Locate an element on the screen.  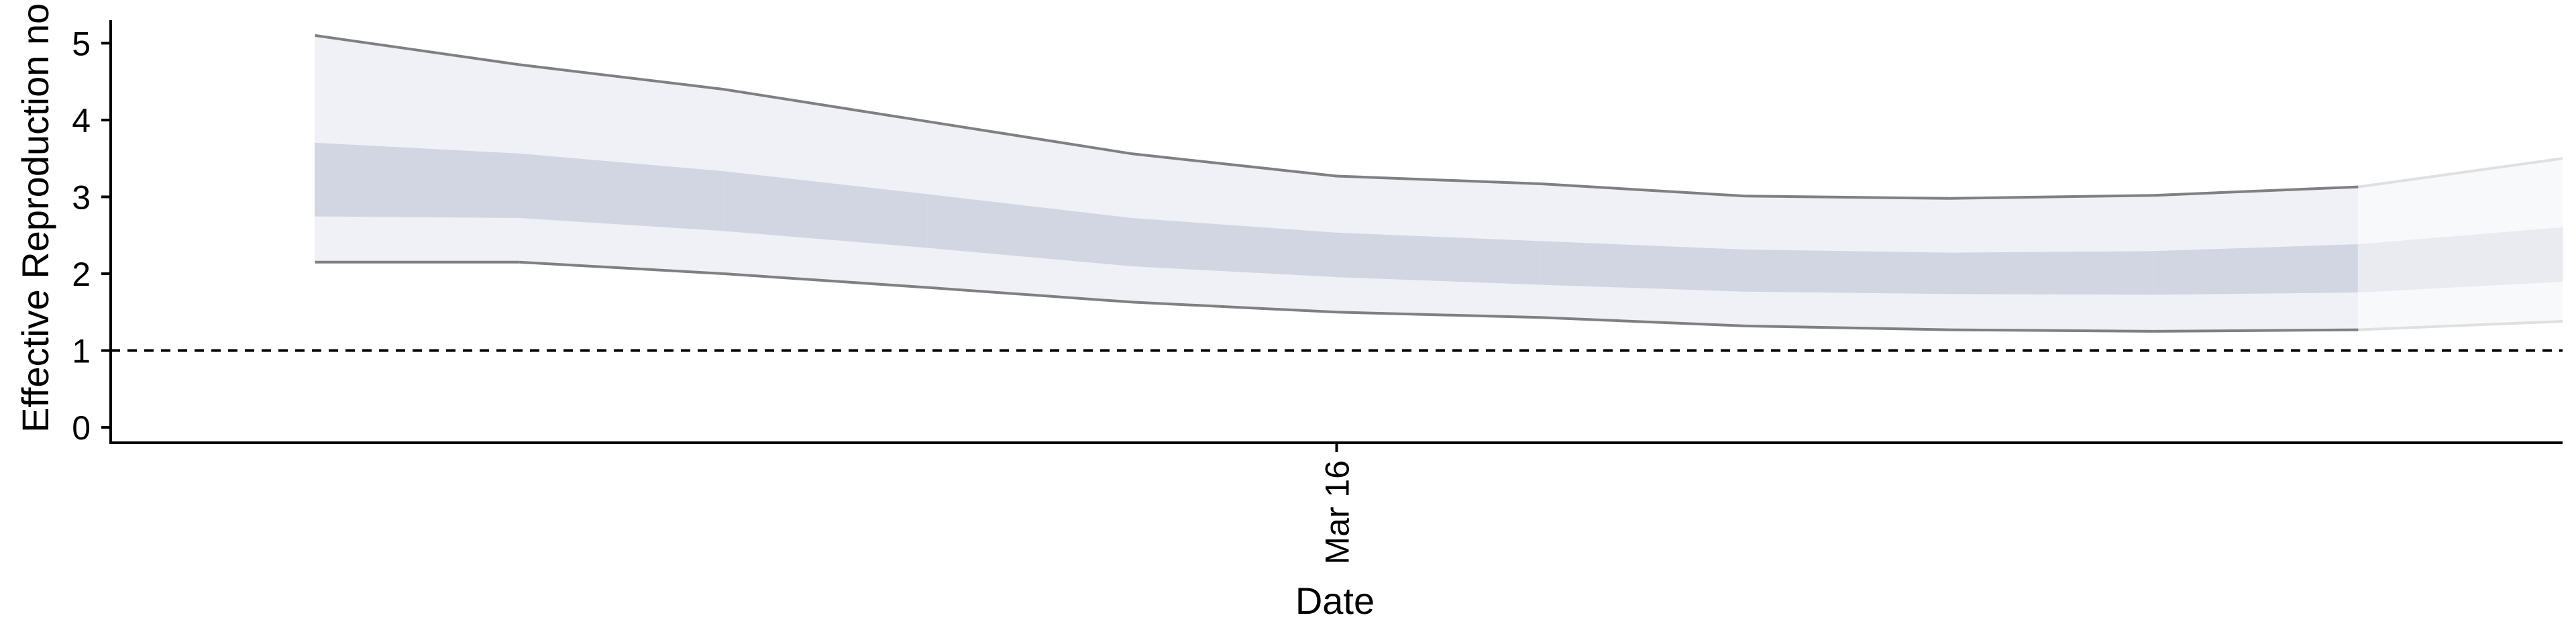
y-tick-label: 4 is located at coordinates (81, 121).